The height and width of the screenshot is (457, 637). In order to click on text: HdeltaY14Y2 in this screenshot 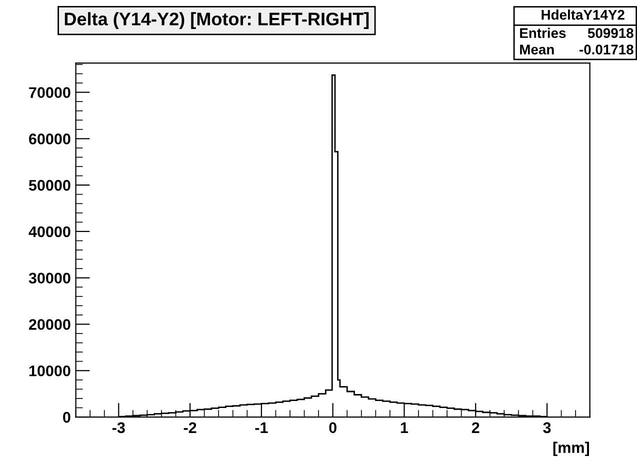, I will do `click(583, 15)`.